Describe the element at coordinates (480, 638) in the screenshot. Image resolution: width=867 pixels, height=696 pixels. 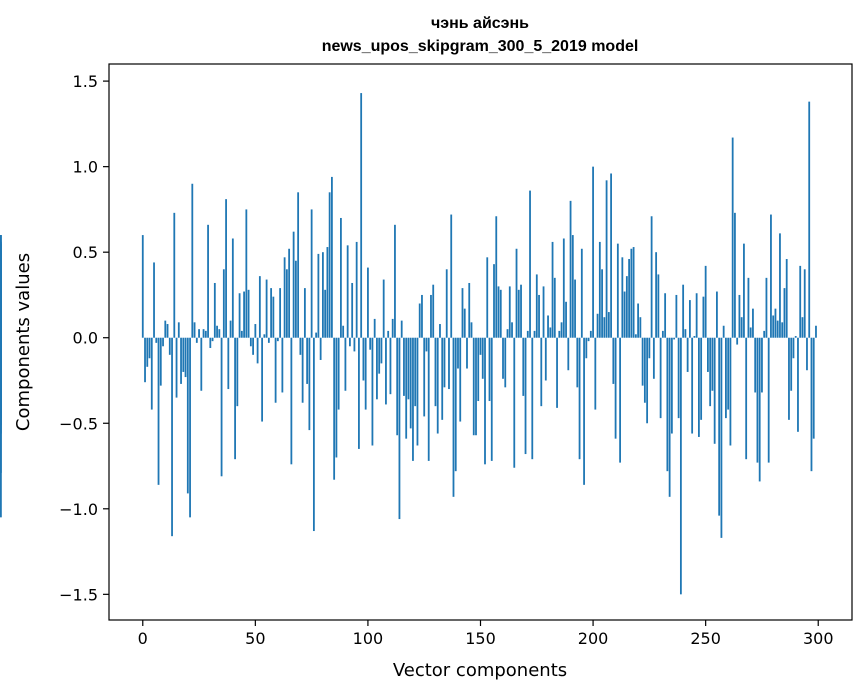
I see `x-tick-label: 150` at that location.